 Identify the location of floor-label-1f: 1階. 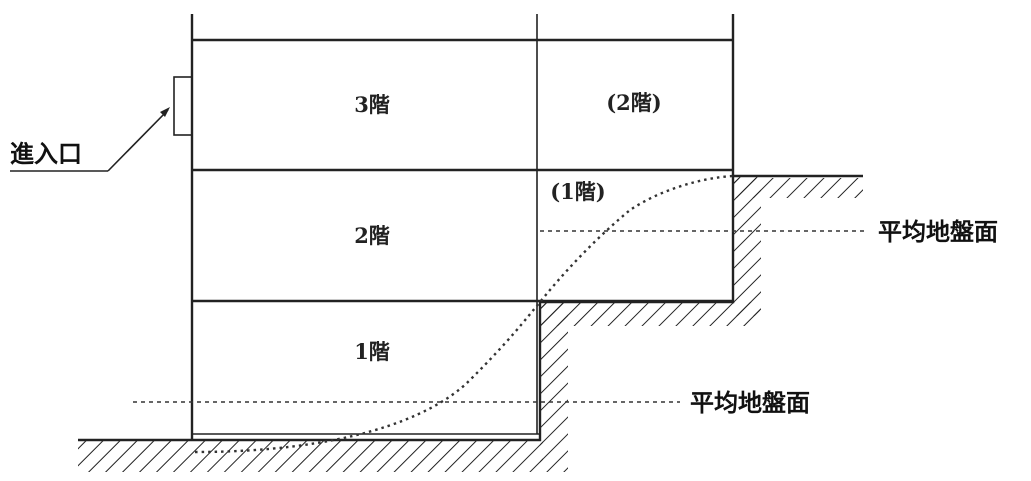
(372, 351).